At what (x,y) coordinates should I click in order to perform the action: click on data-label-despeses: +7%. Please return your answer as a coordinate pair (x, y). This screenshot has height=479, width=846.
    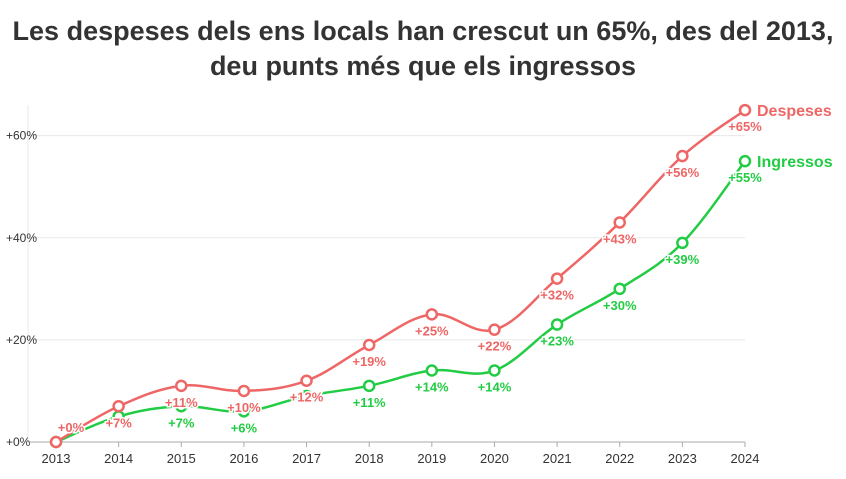
    Looking at the image, I should click on (118, 422).